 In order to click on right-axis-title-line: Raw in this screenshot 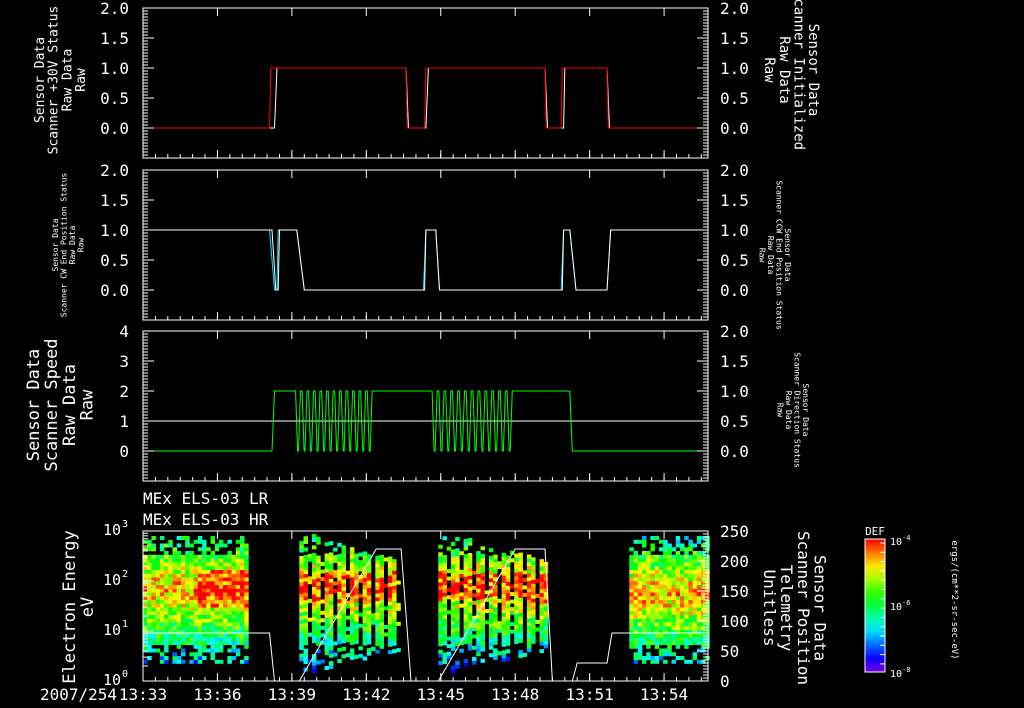, I will do `click(762, 255)`.